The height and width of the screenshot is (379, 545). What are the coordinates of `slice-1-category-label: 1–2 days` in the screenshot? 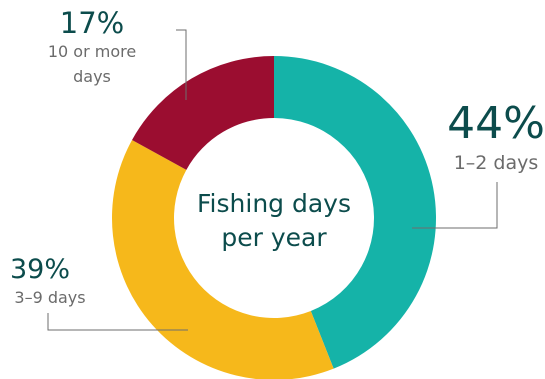 It's located at (496, 163).